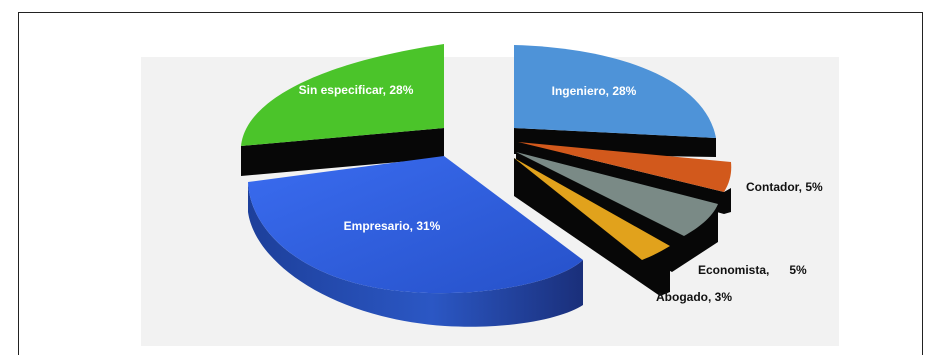  I want to click on label-empresario: Empresario, 31%, so click(392, 226).